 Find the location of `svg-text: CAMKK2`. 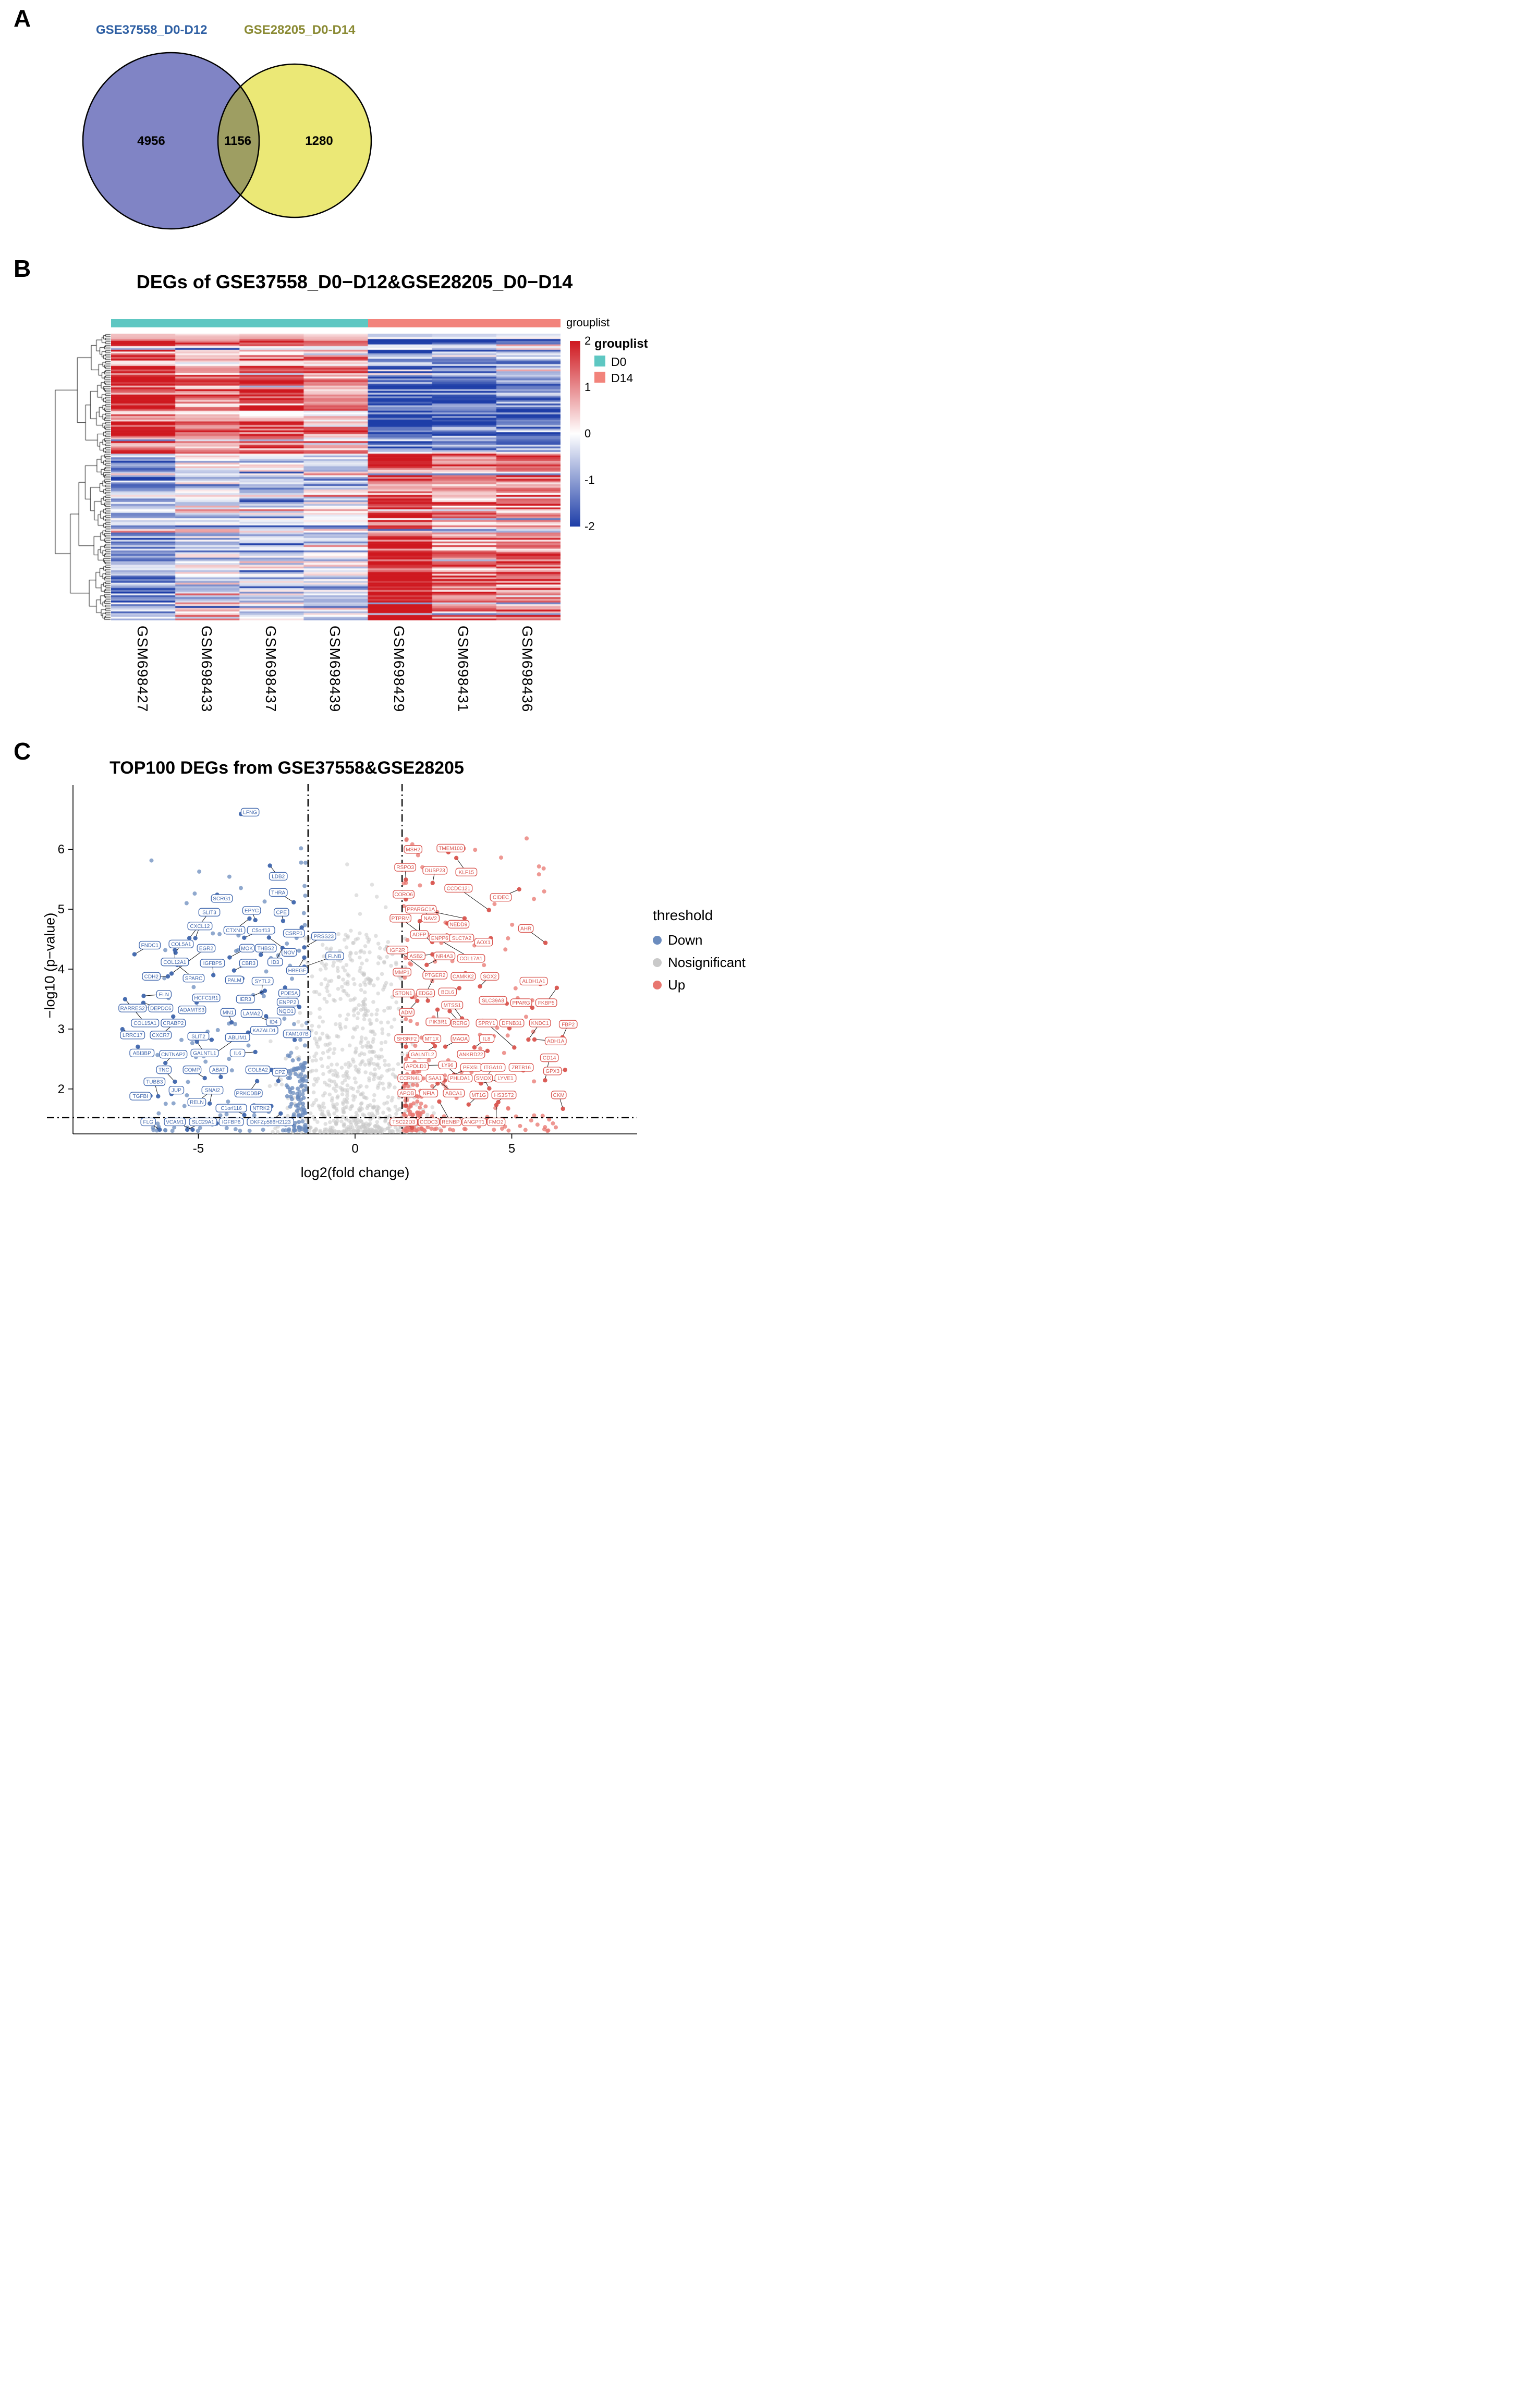

svg-text: CAMKK2 is located at coordinates (463, 977).